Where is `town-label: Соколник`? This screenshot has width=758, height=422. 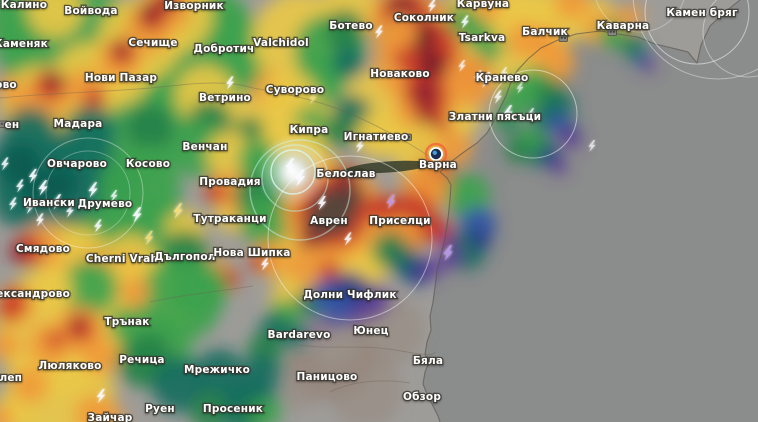
town-label: Соколник is located at coordinates (424, 18).